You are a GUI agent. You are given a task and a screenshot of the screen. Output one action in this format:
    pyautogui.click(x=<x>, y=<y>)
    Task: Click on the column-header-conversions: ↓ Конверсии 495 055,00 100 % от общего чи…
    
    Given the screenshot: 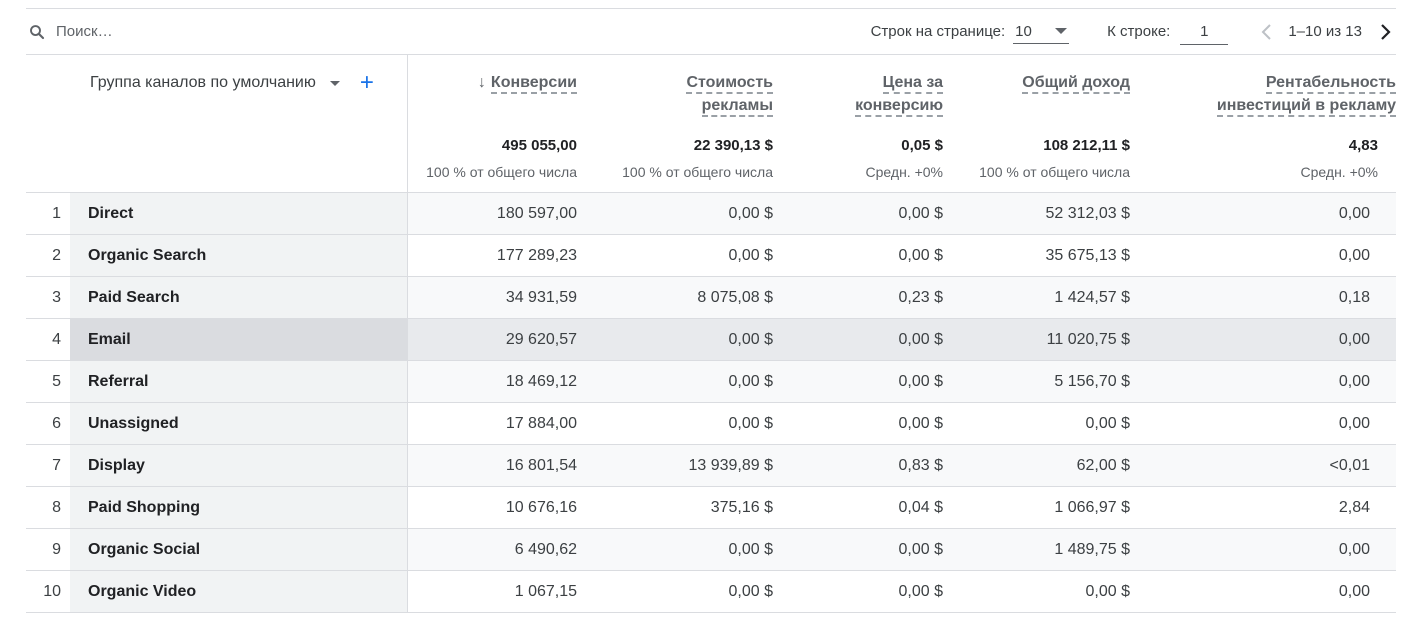 What is the action you would take?
    pyautogui.click(x=492, y=124)
    